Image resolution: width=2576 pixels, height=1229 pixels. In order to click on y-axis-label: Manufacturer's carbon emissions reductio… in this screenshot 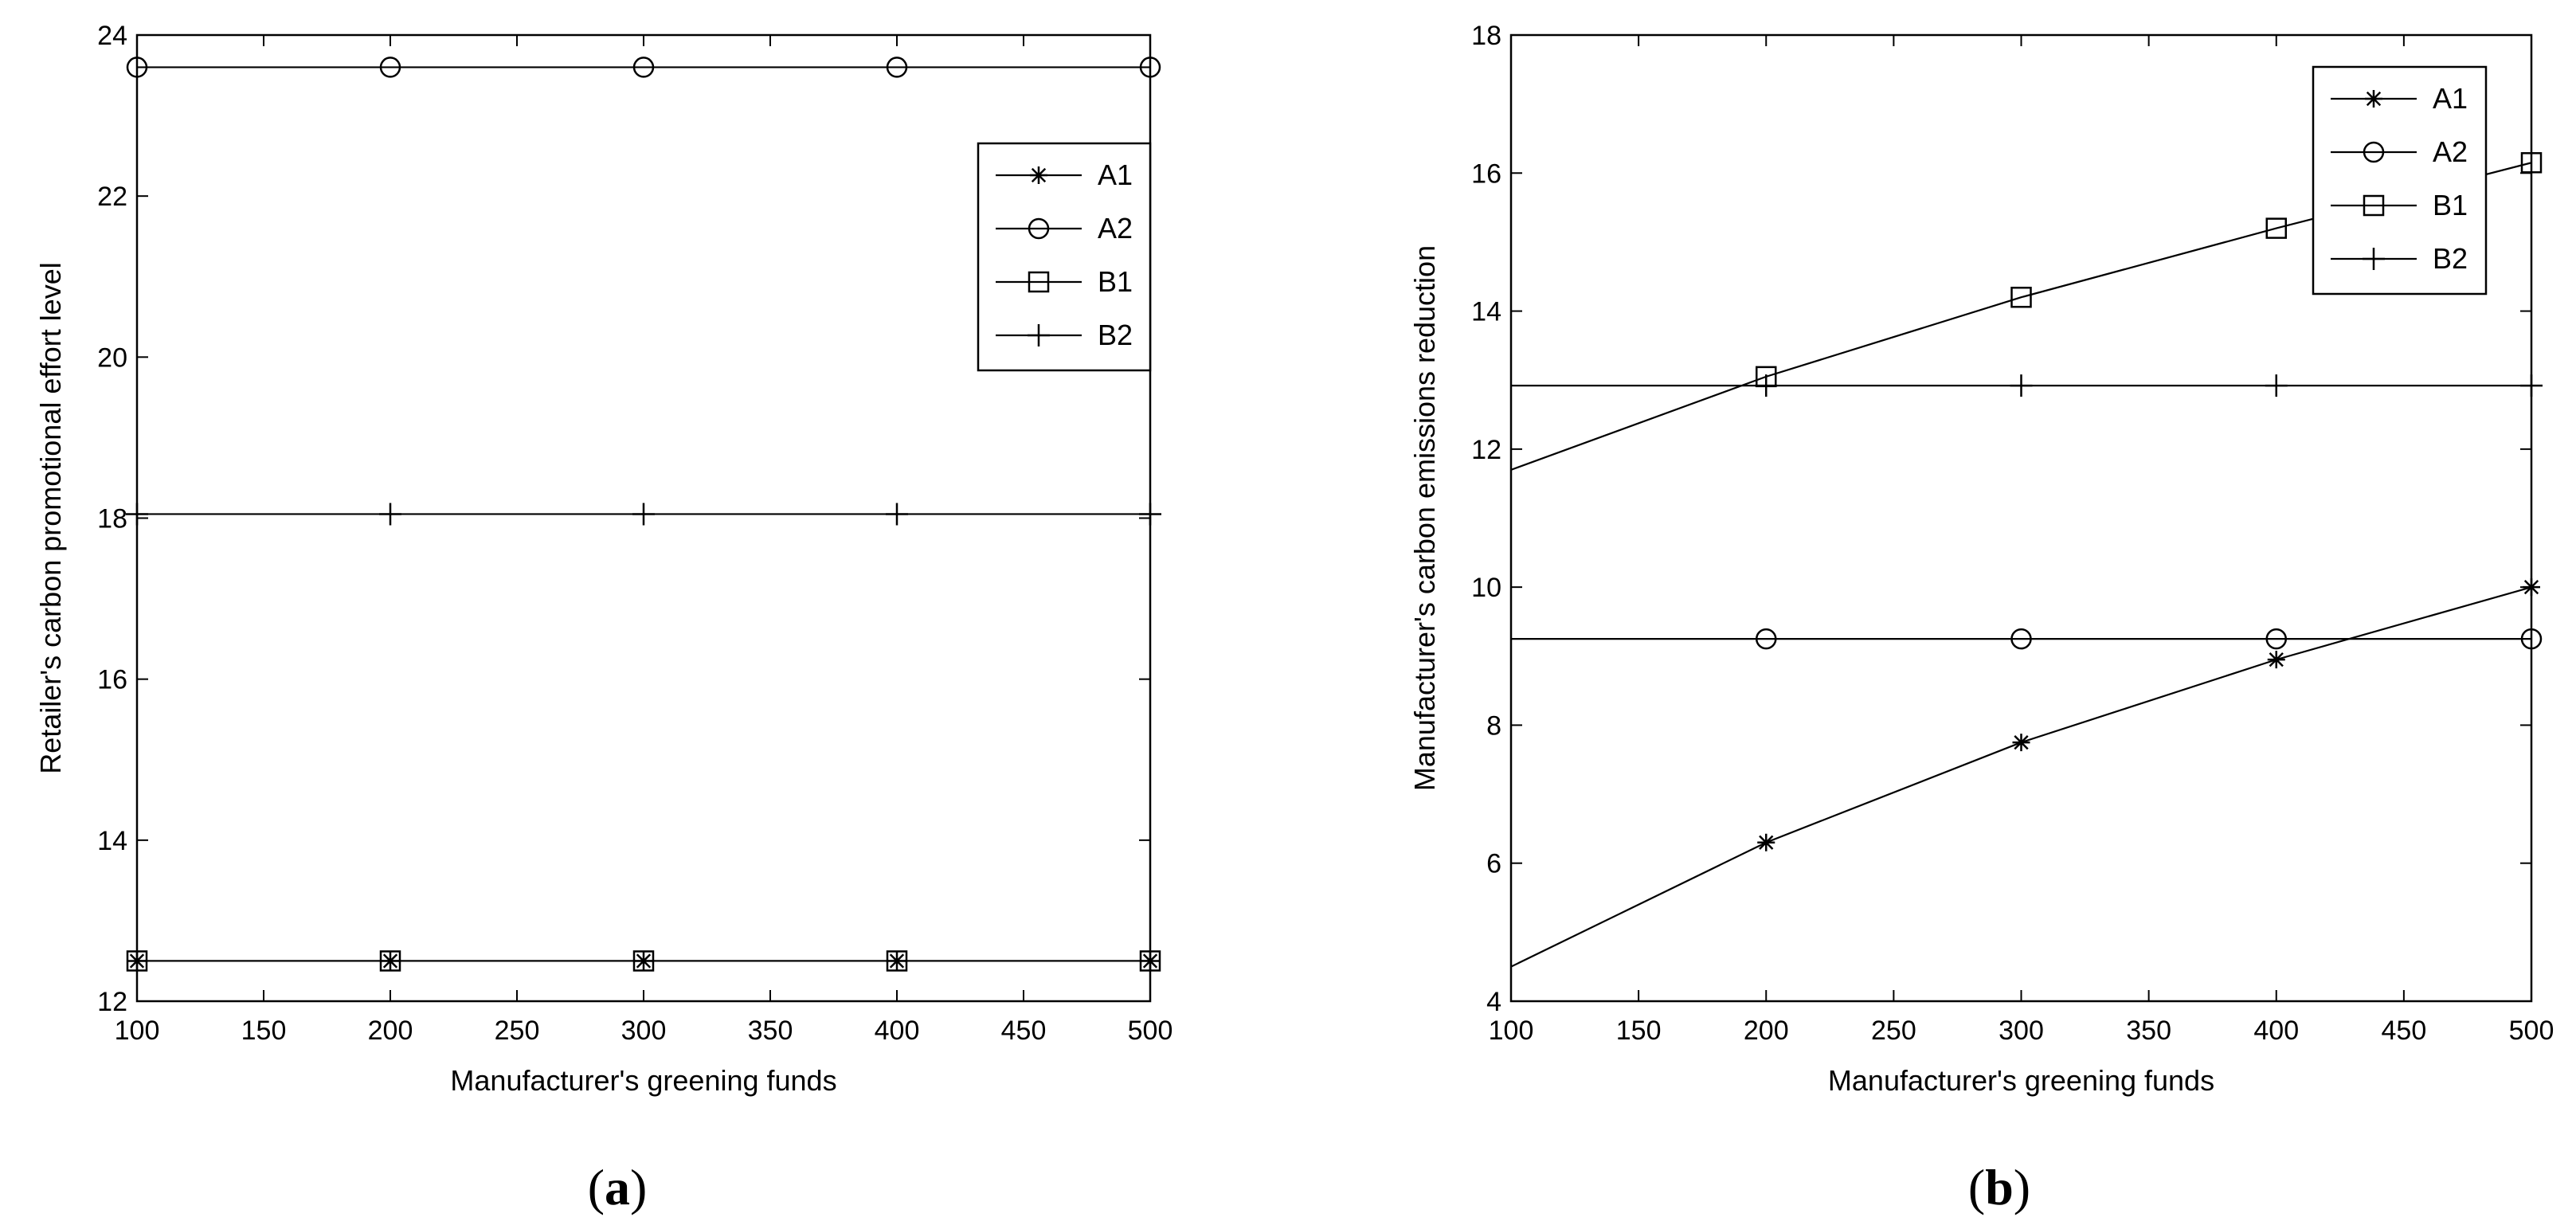, I will do `click(1424, 518)`.